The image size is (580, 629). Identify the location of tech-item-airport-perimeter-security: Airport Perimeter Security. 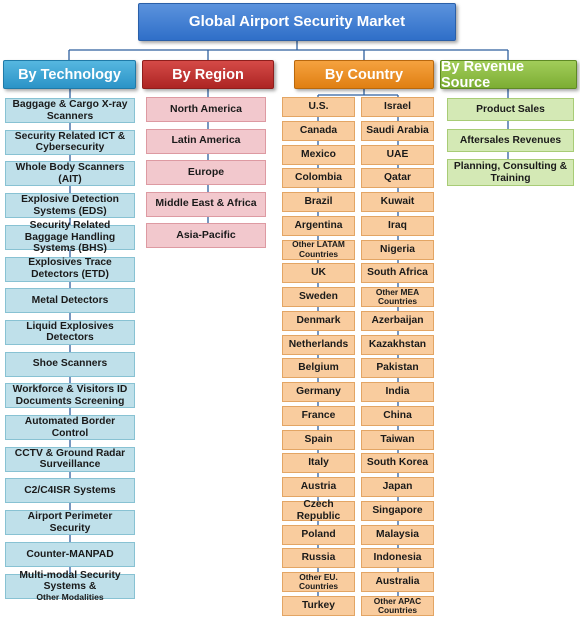
(70, 523).